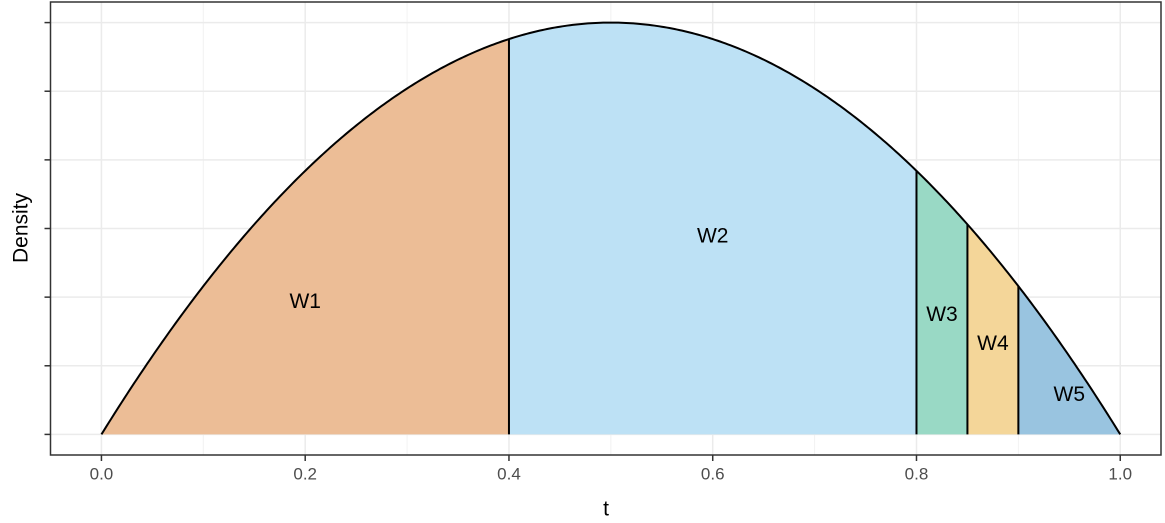  What do you see at coordinates (1070, 394) in the screenshot?
I see `region-label: W5` at bounding box center [1070, 394].